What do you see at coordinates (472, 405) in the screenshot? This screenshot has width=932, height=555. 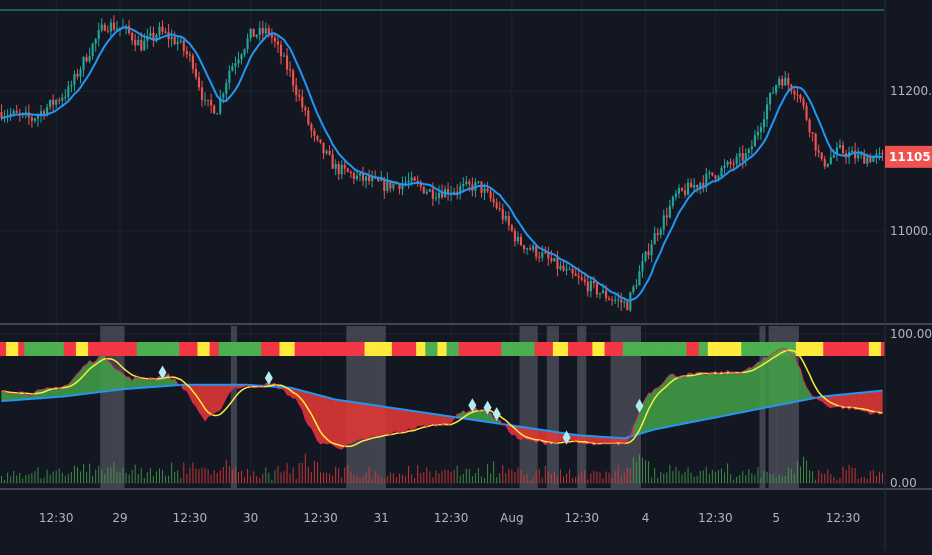 I see `signal-diamond` at bounding box center [472, 405].